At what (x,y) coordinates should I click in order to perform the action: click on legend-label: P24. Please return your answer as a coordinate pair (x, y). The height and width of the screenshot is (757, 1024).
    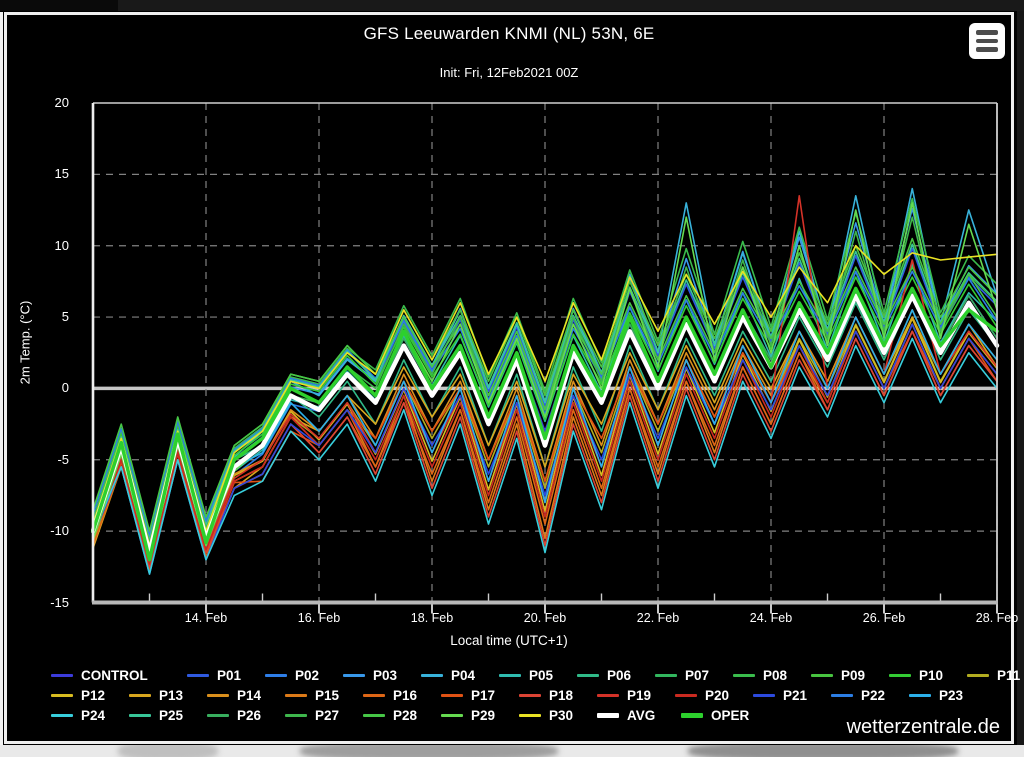
    Looking at the image, I should click on (93, 715).